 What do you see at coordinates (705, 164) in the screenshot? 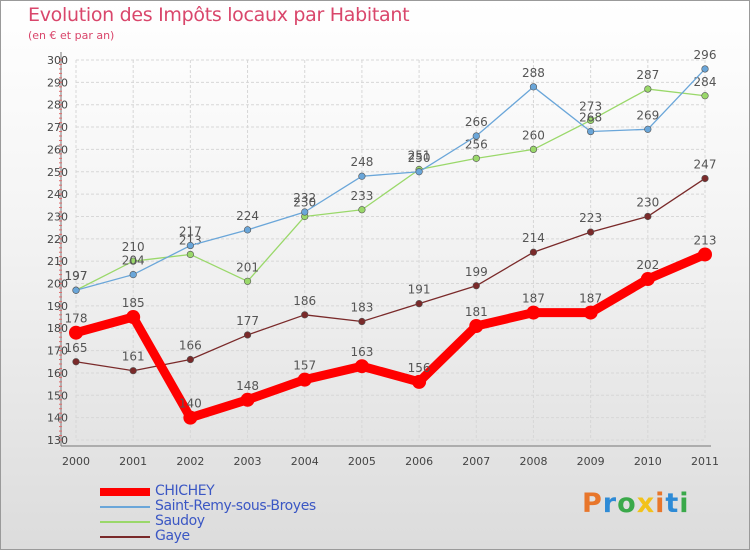
I see `data-label: 247` at bounding box center [705, 164].